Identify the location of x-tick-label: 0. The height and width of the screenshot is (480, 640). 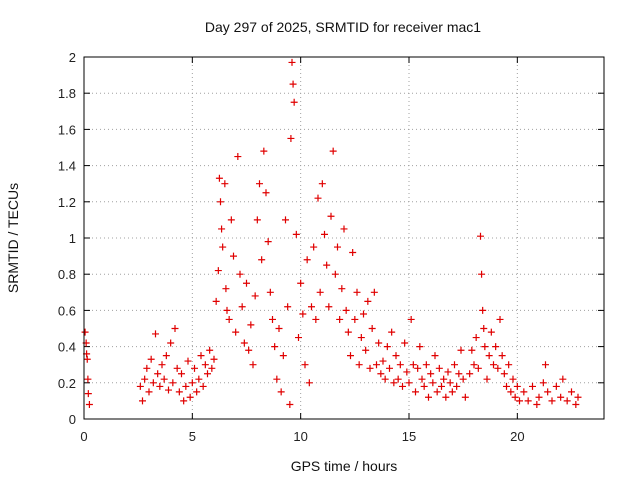
(83, 436).